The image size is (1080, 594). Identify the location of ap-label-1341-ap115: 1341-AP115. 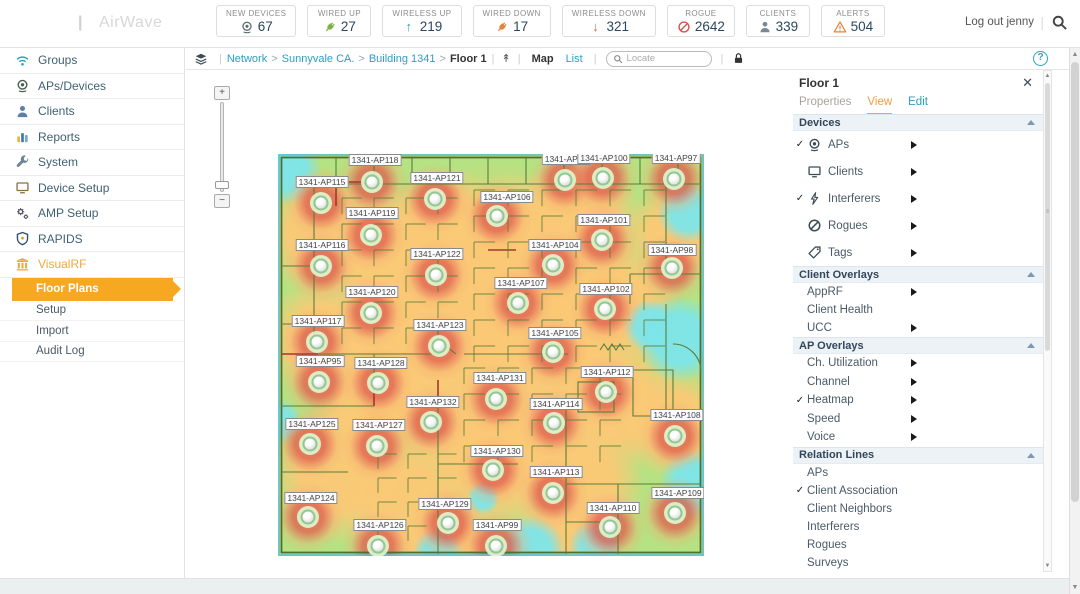
(322, 182).